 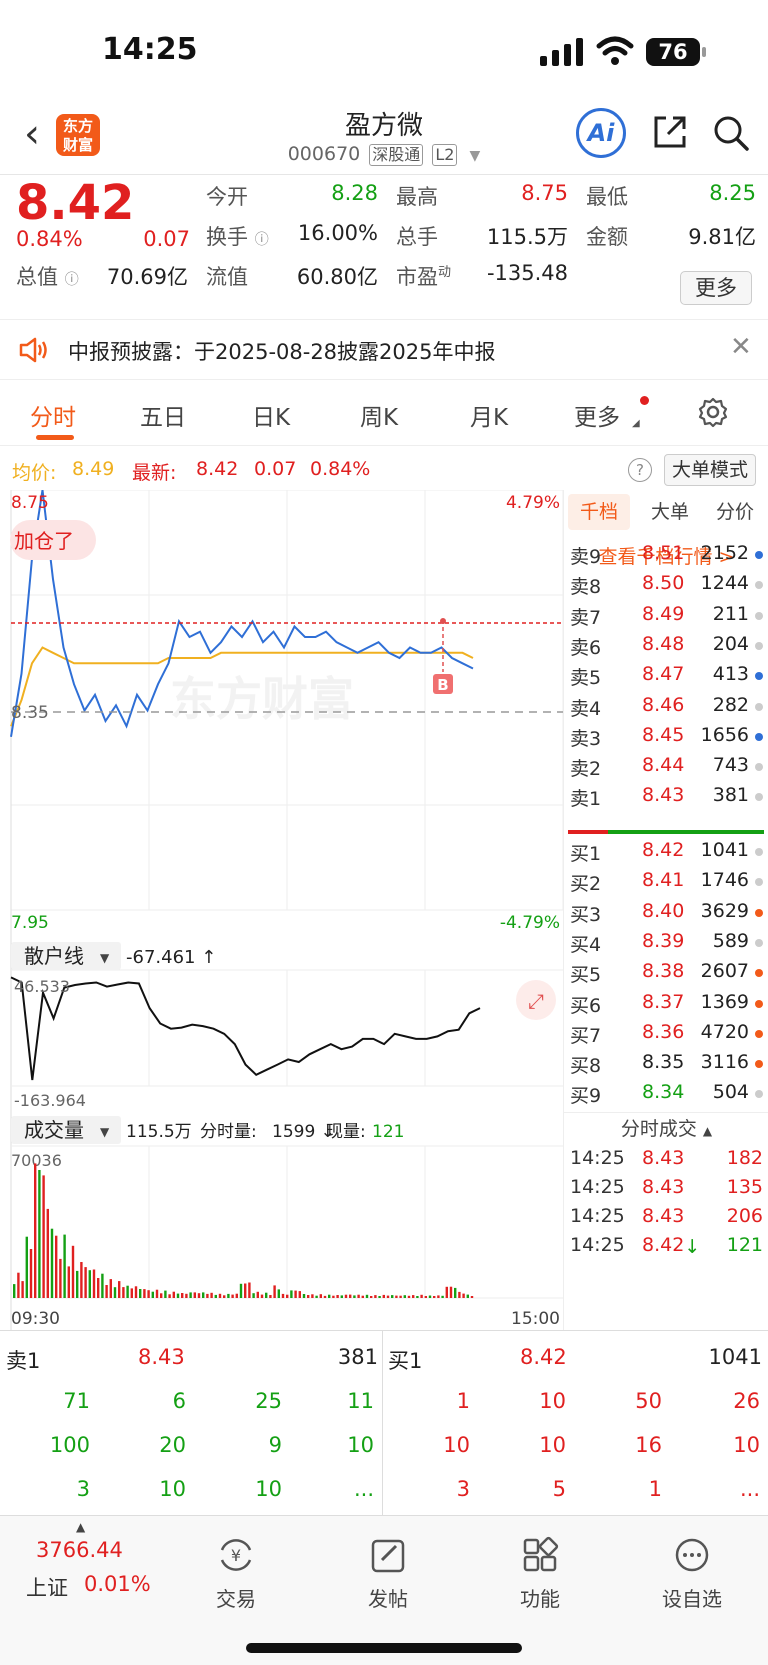 What do you see at coordinates (379, 418) in the screenshot?
I see `tab-weekly-k: 周K` at bounding box center [379, 418].